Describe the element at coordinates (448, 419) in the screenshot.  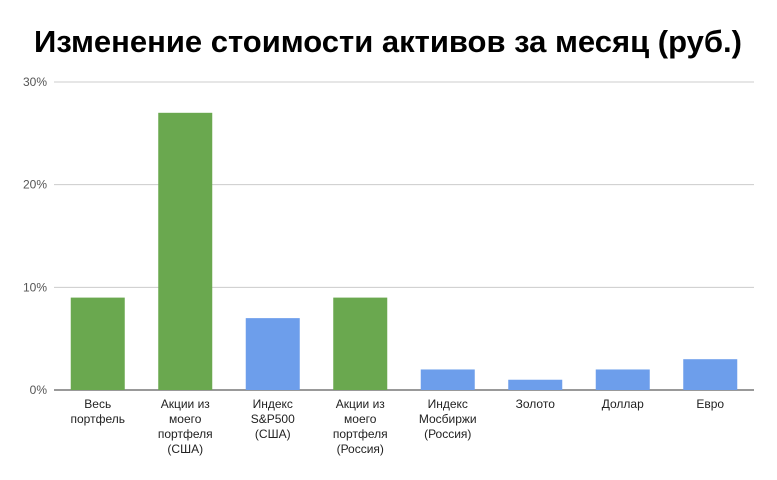
I see `x-category-label: Индекс Мосбиржи (Россия)` at that location.